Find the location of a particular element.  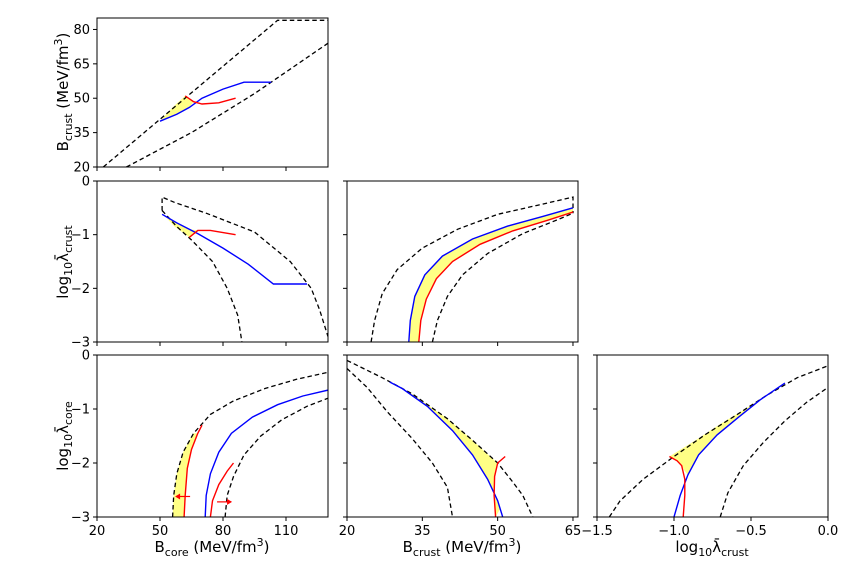

x-axis-label-Bcrust: Bcrust (MeV/fm3) is located at coordinates (462, 547).